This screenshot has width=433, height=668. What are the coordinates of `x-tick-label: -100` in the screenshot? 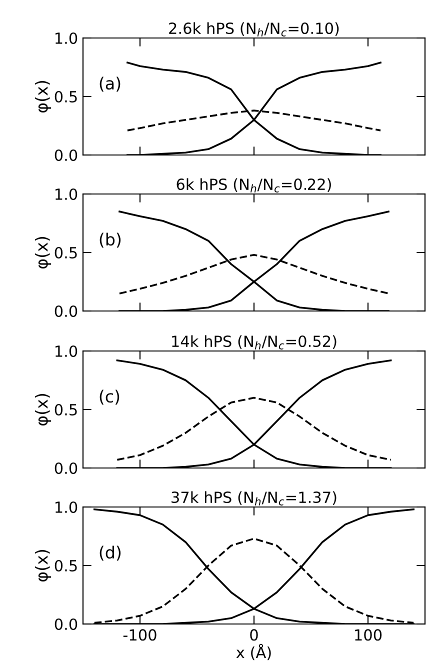 It's located at (139, 635).